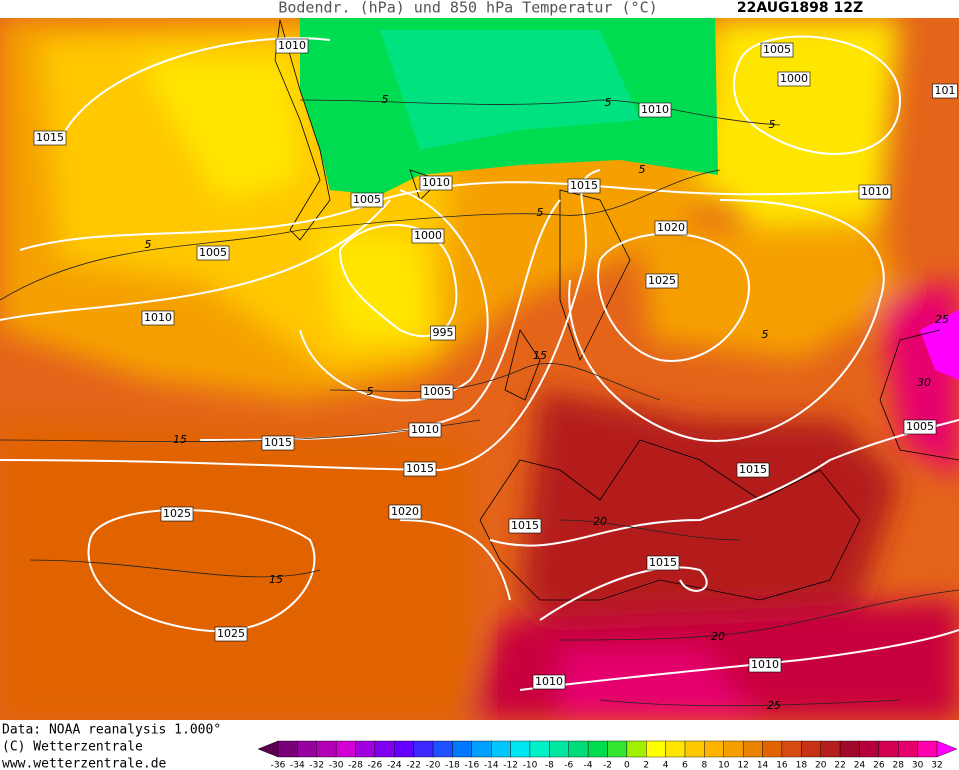  I want to click on footer-line: (C) Wetterzentrale, so click(72, 747).